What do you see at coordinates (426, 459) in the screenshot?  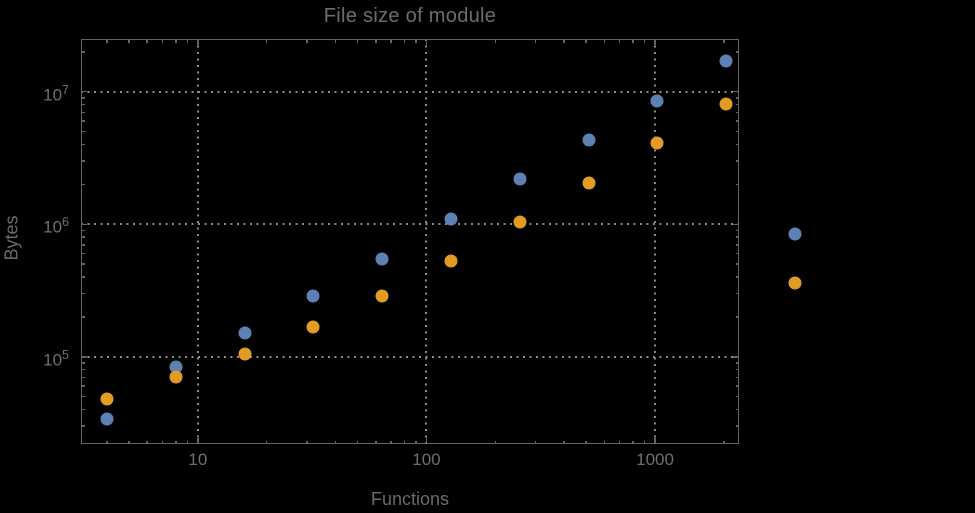 I see `x-tick-label: 100` at bounding box center [426, 459].